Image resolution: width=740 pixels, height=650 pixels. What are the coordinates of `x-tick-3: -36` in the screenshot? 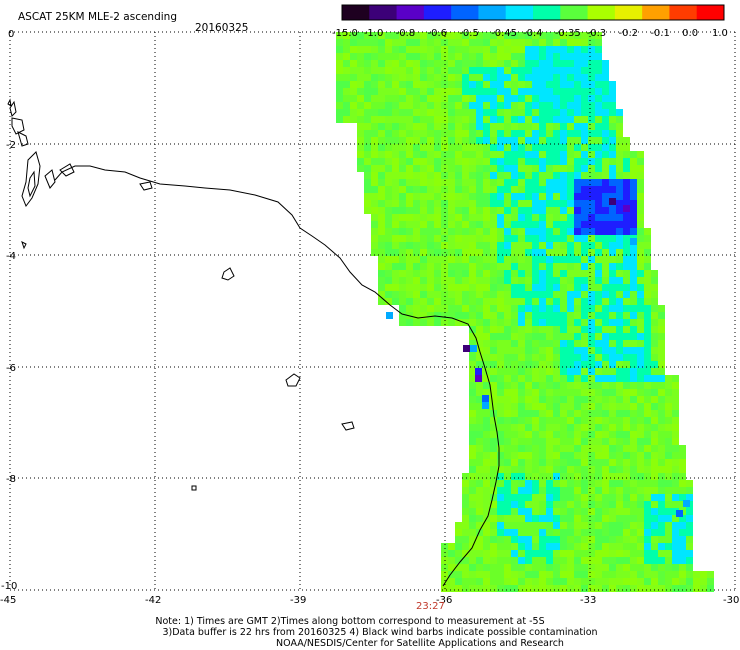 It's located at (444, 600).